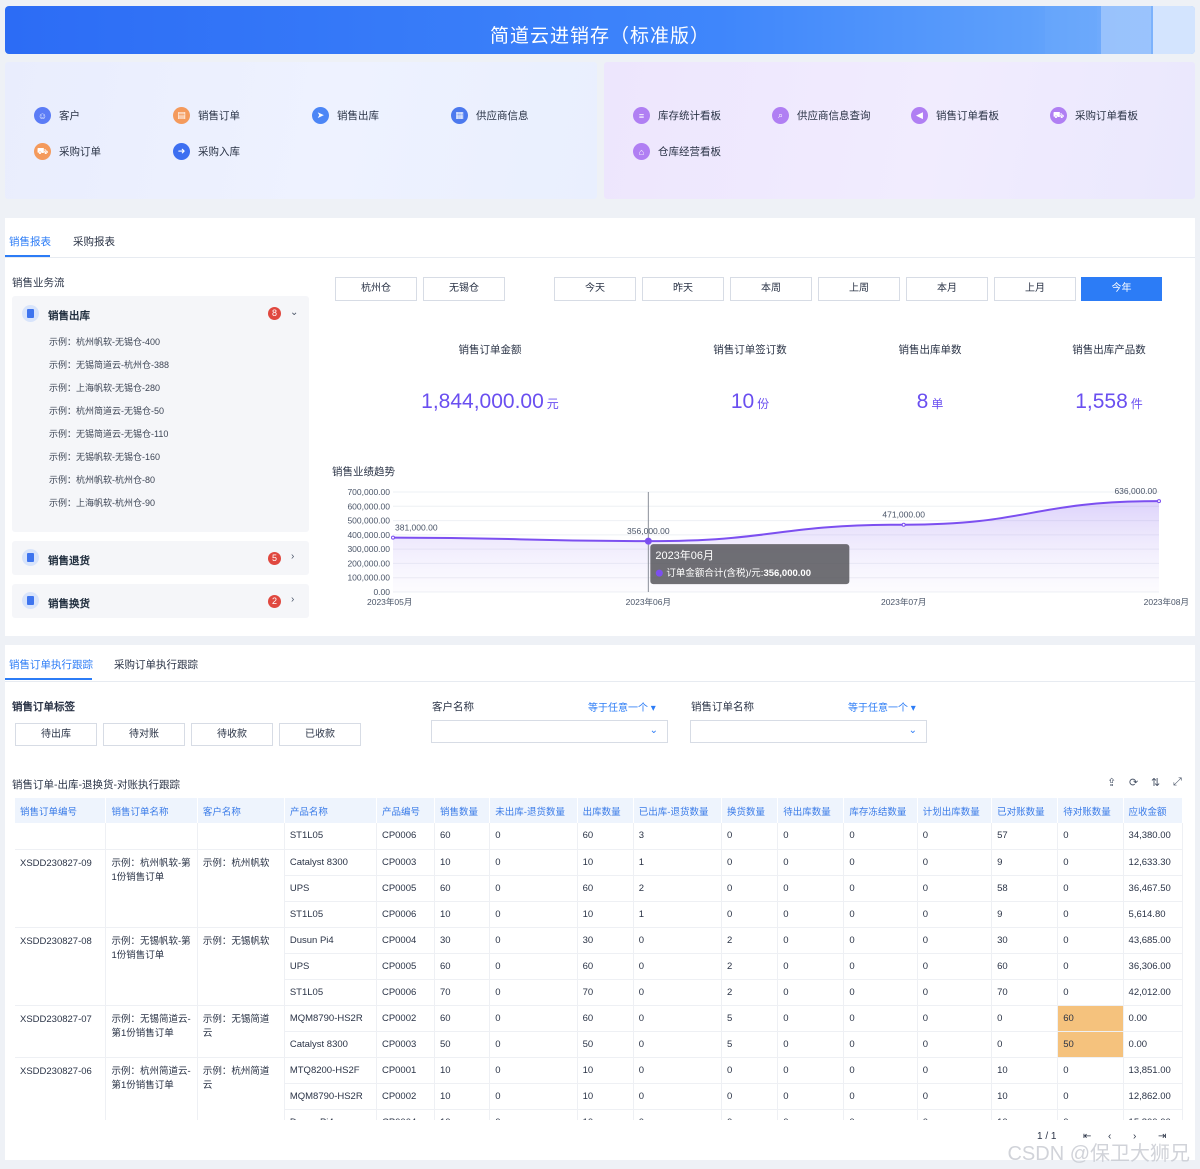 The image size is (1200, 1169). What do you see at coordinates (622, 706) in the screenshot?
I see `customer-filter-operator: 等于任意一个 ▾` at bounding box center [622, 706].